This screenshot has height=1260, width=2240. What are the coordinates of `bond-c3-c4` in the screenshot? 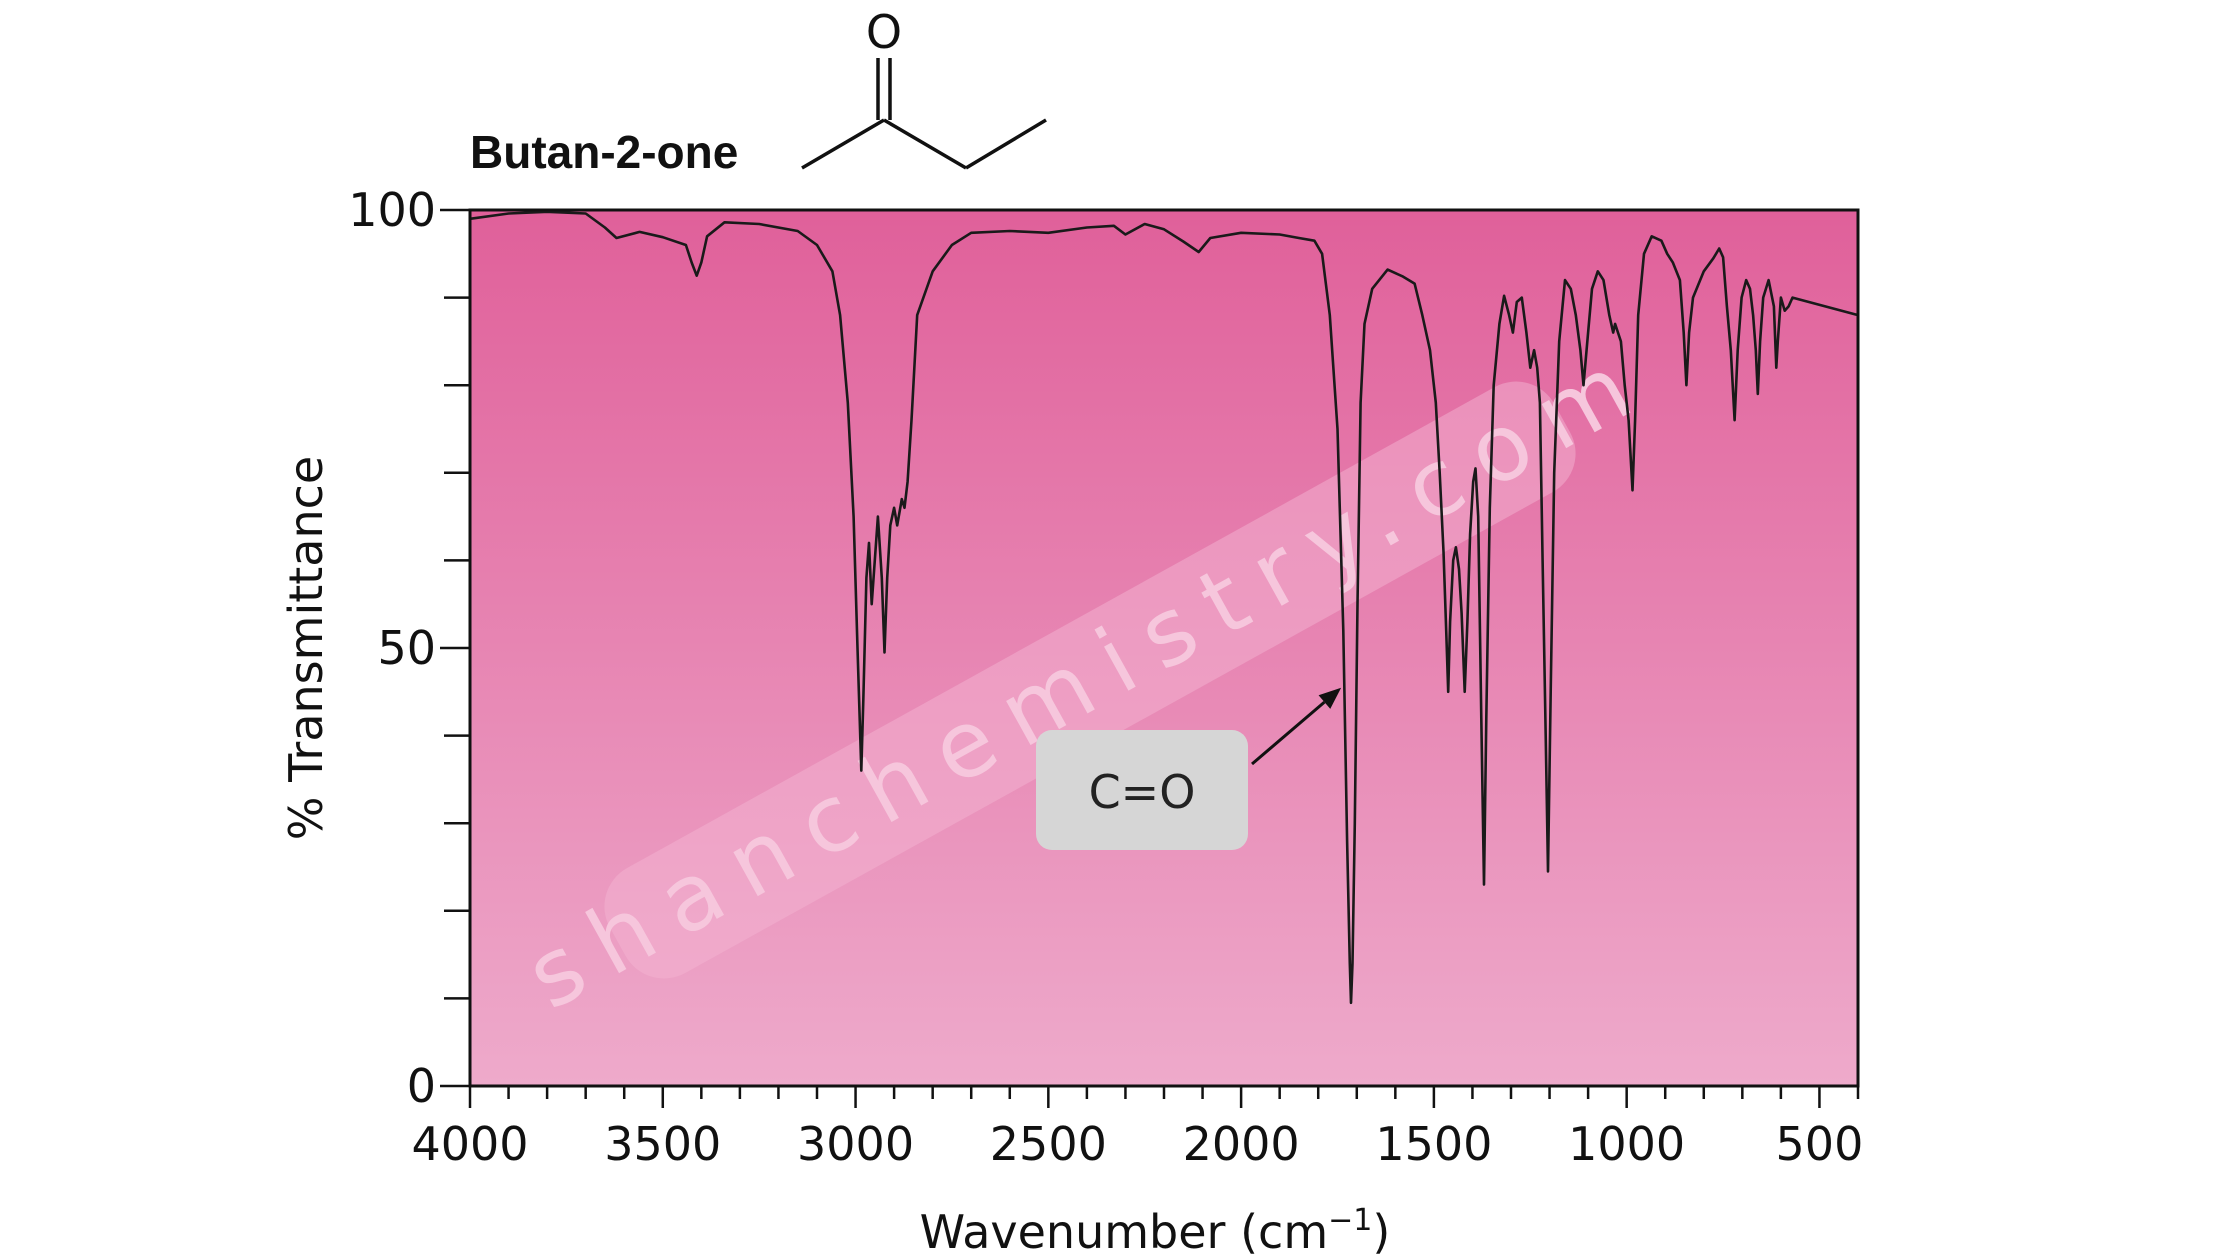 It's located at (1006, 144).